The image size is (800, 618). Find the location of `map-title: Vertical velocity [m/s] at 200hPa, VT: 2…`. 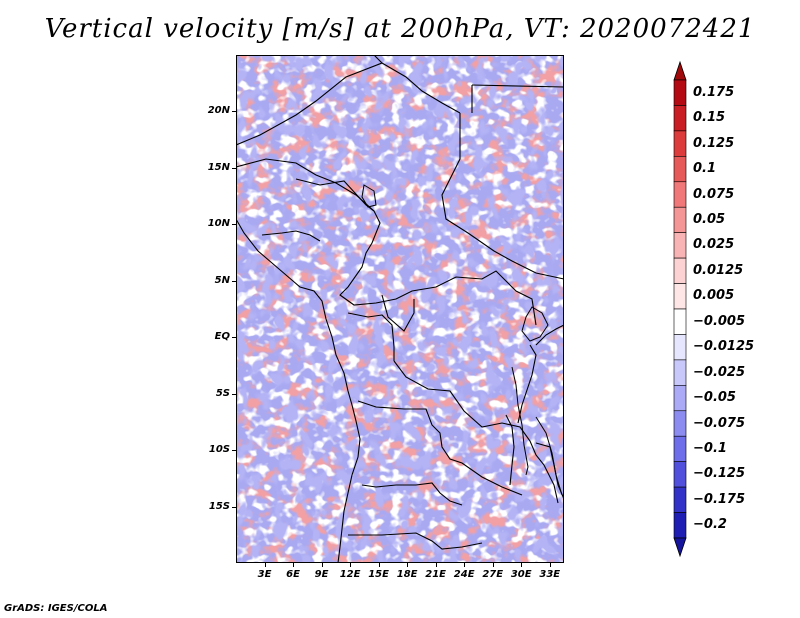

map-title: Vertical velocity [m/s] at 200hPa, VT: 2… is located at coordinates (400, 29).